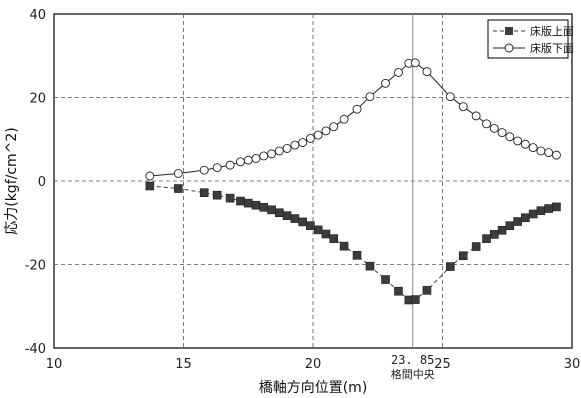  What do you see at coordinates (552, 48) in the screenshot?
I see `legend-label-lower: 床版下面` at bounding box center [552, 48].